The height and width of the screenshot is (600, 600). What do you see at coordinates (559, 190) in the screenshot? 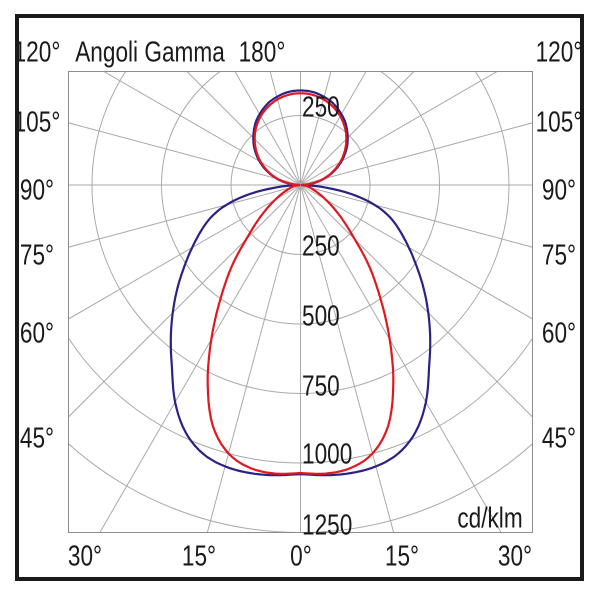
I see `gamma-label-right-90: 90°` at bounding box center [559, 190].